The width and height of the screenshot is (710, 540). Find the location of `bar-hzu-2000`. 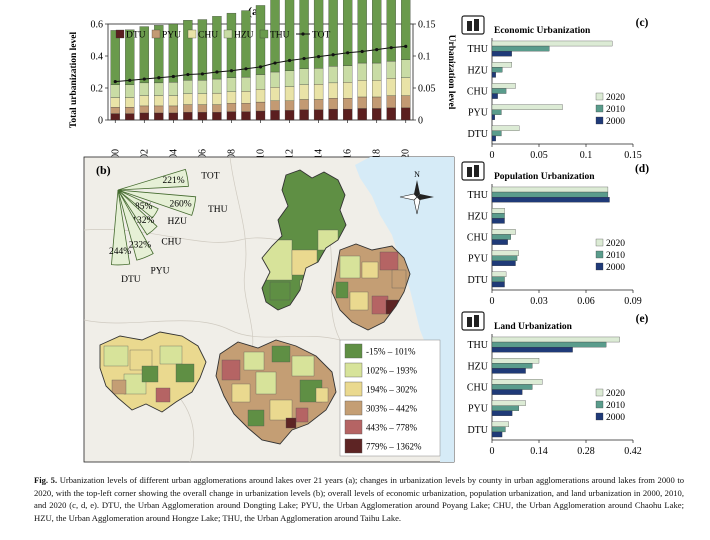

bar-hzu-2000 is located at coordinates (115, 91).